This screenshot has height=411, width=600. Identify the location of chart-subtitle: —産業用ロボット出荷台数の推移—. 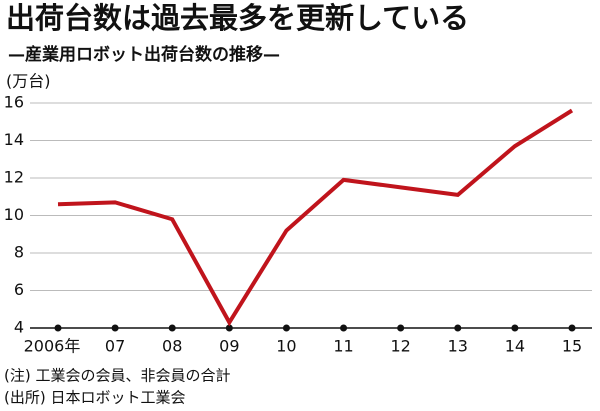
(144, 54).